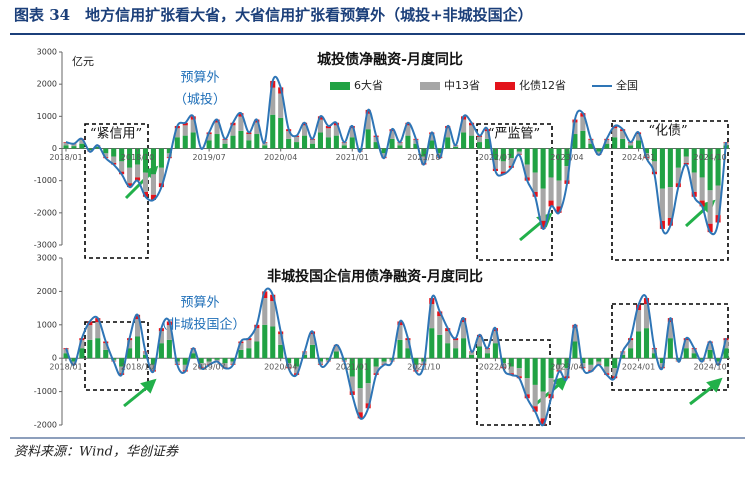 Image resolution: width=755 pixels, height=497 pixels. Describe the element at coordinates (47, 258) in the screenshot. I see `y-tick-label: 3000` at that location.